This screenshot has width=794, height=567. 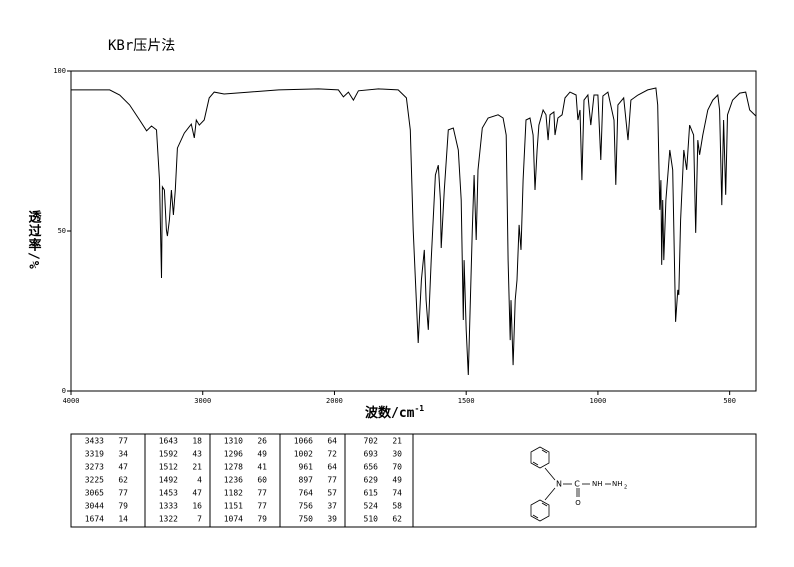 I want to click on peak-wavenumber: 3225, so click(x=94, y=480).